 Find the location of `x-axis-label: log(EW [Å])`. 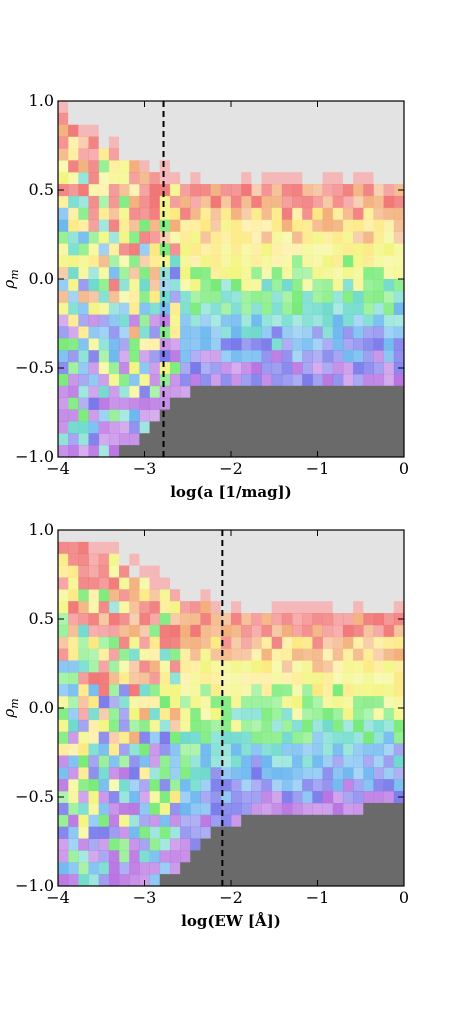

x-axis-label: log(EW [Å]) is located at coordinates (231, 921).